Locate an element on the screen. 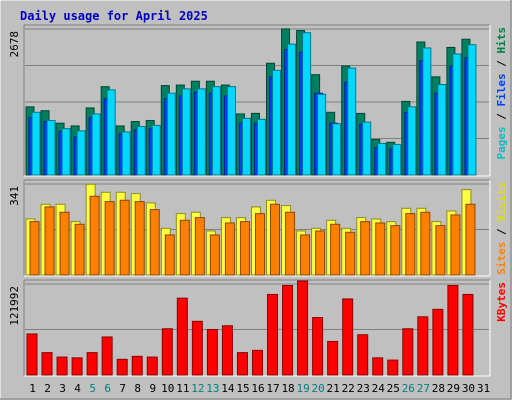 This screenshot has height=400, width=512. legend-entry: Hits is located at coordinates (501, 40).